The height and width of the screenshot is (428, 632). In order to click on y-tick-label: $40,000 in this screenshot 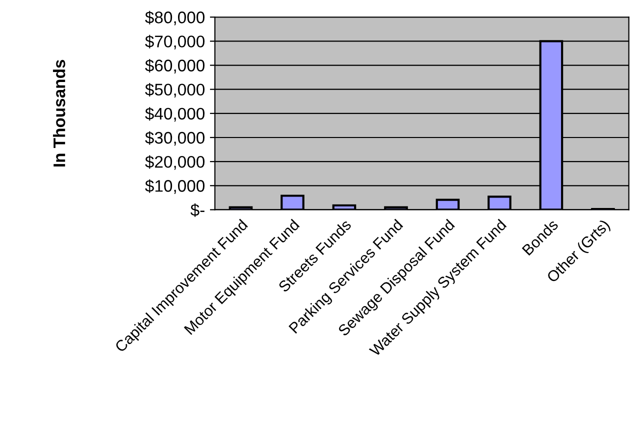, I will do `click(175, 114)`.